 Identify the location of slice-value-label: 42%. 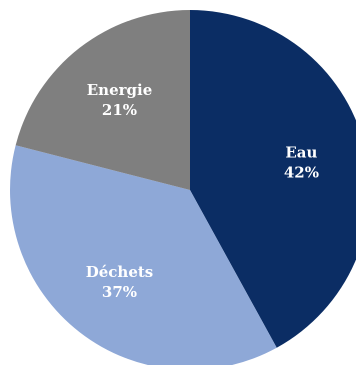
(301, 172).